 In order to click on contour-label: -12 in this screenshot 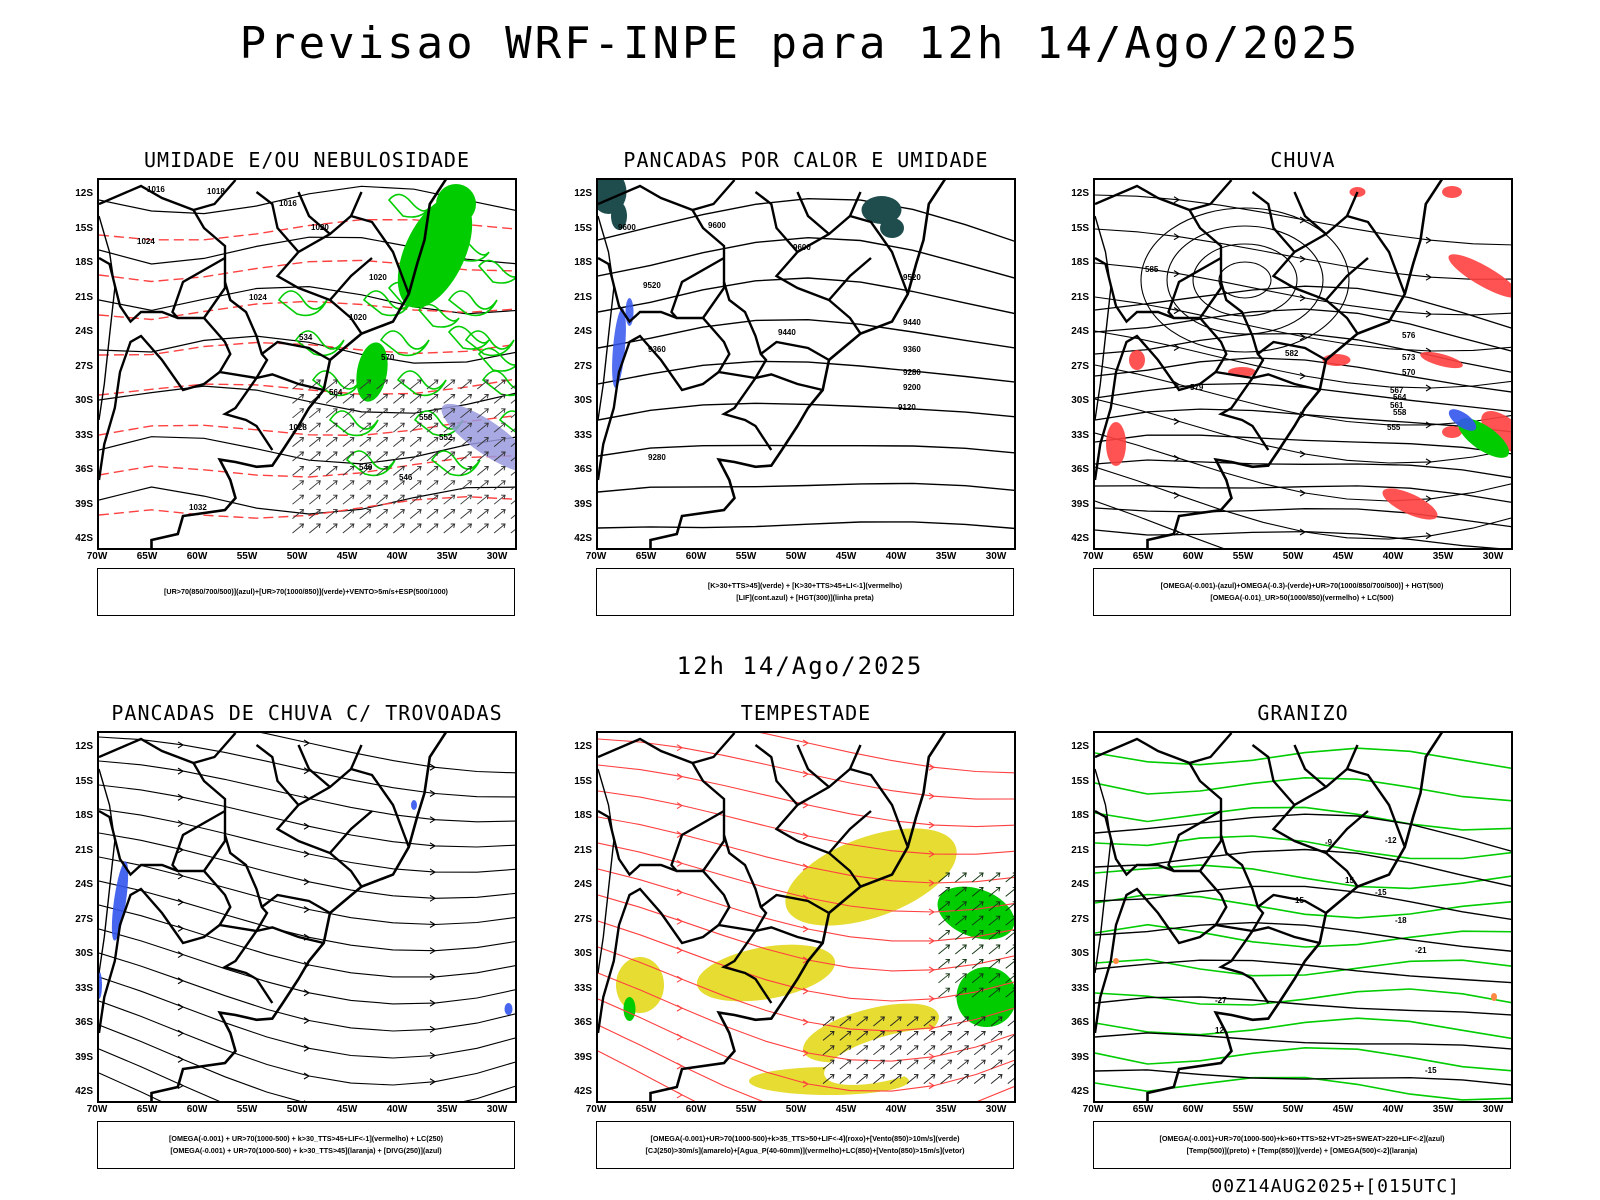, I will do `click(1391, 840)`.